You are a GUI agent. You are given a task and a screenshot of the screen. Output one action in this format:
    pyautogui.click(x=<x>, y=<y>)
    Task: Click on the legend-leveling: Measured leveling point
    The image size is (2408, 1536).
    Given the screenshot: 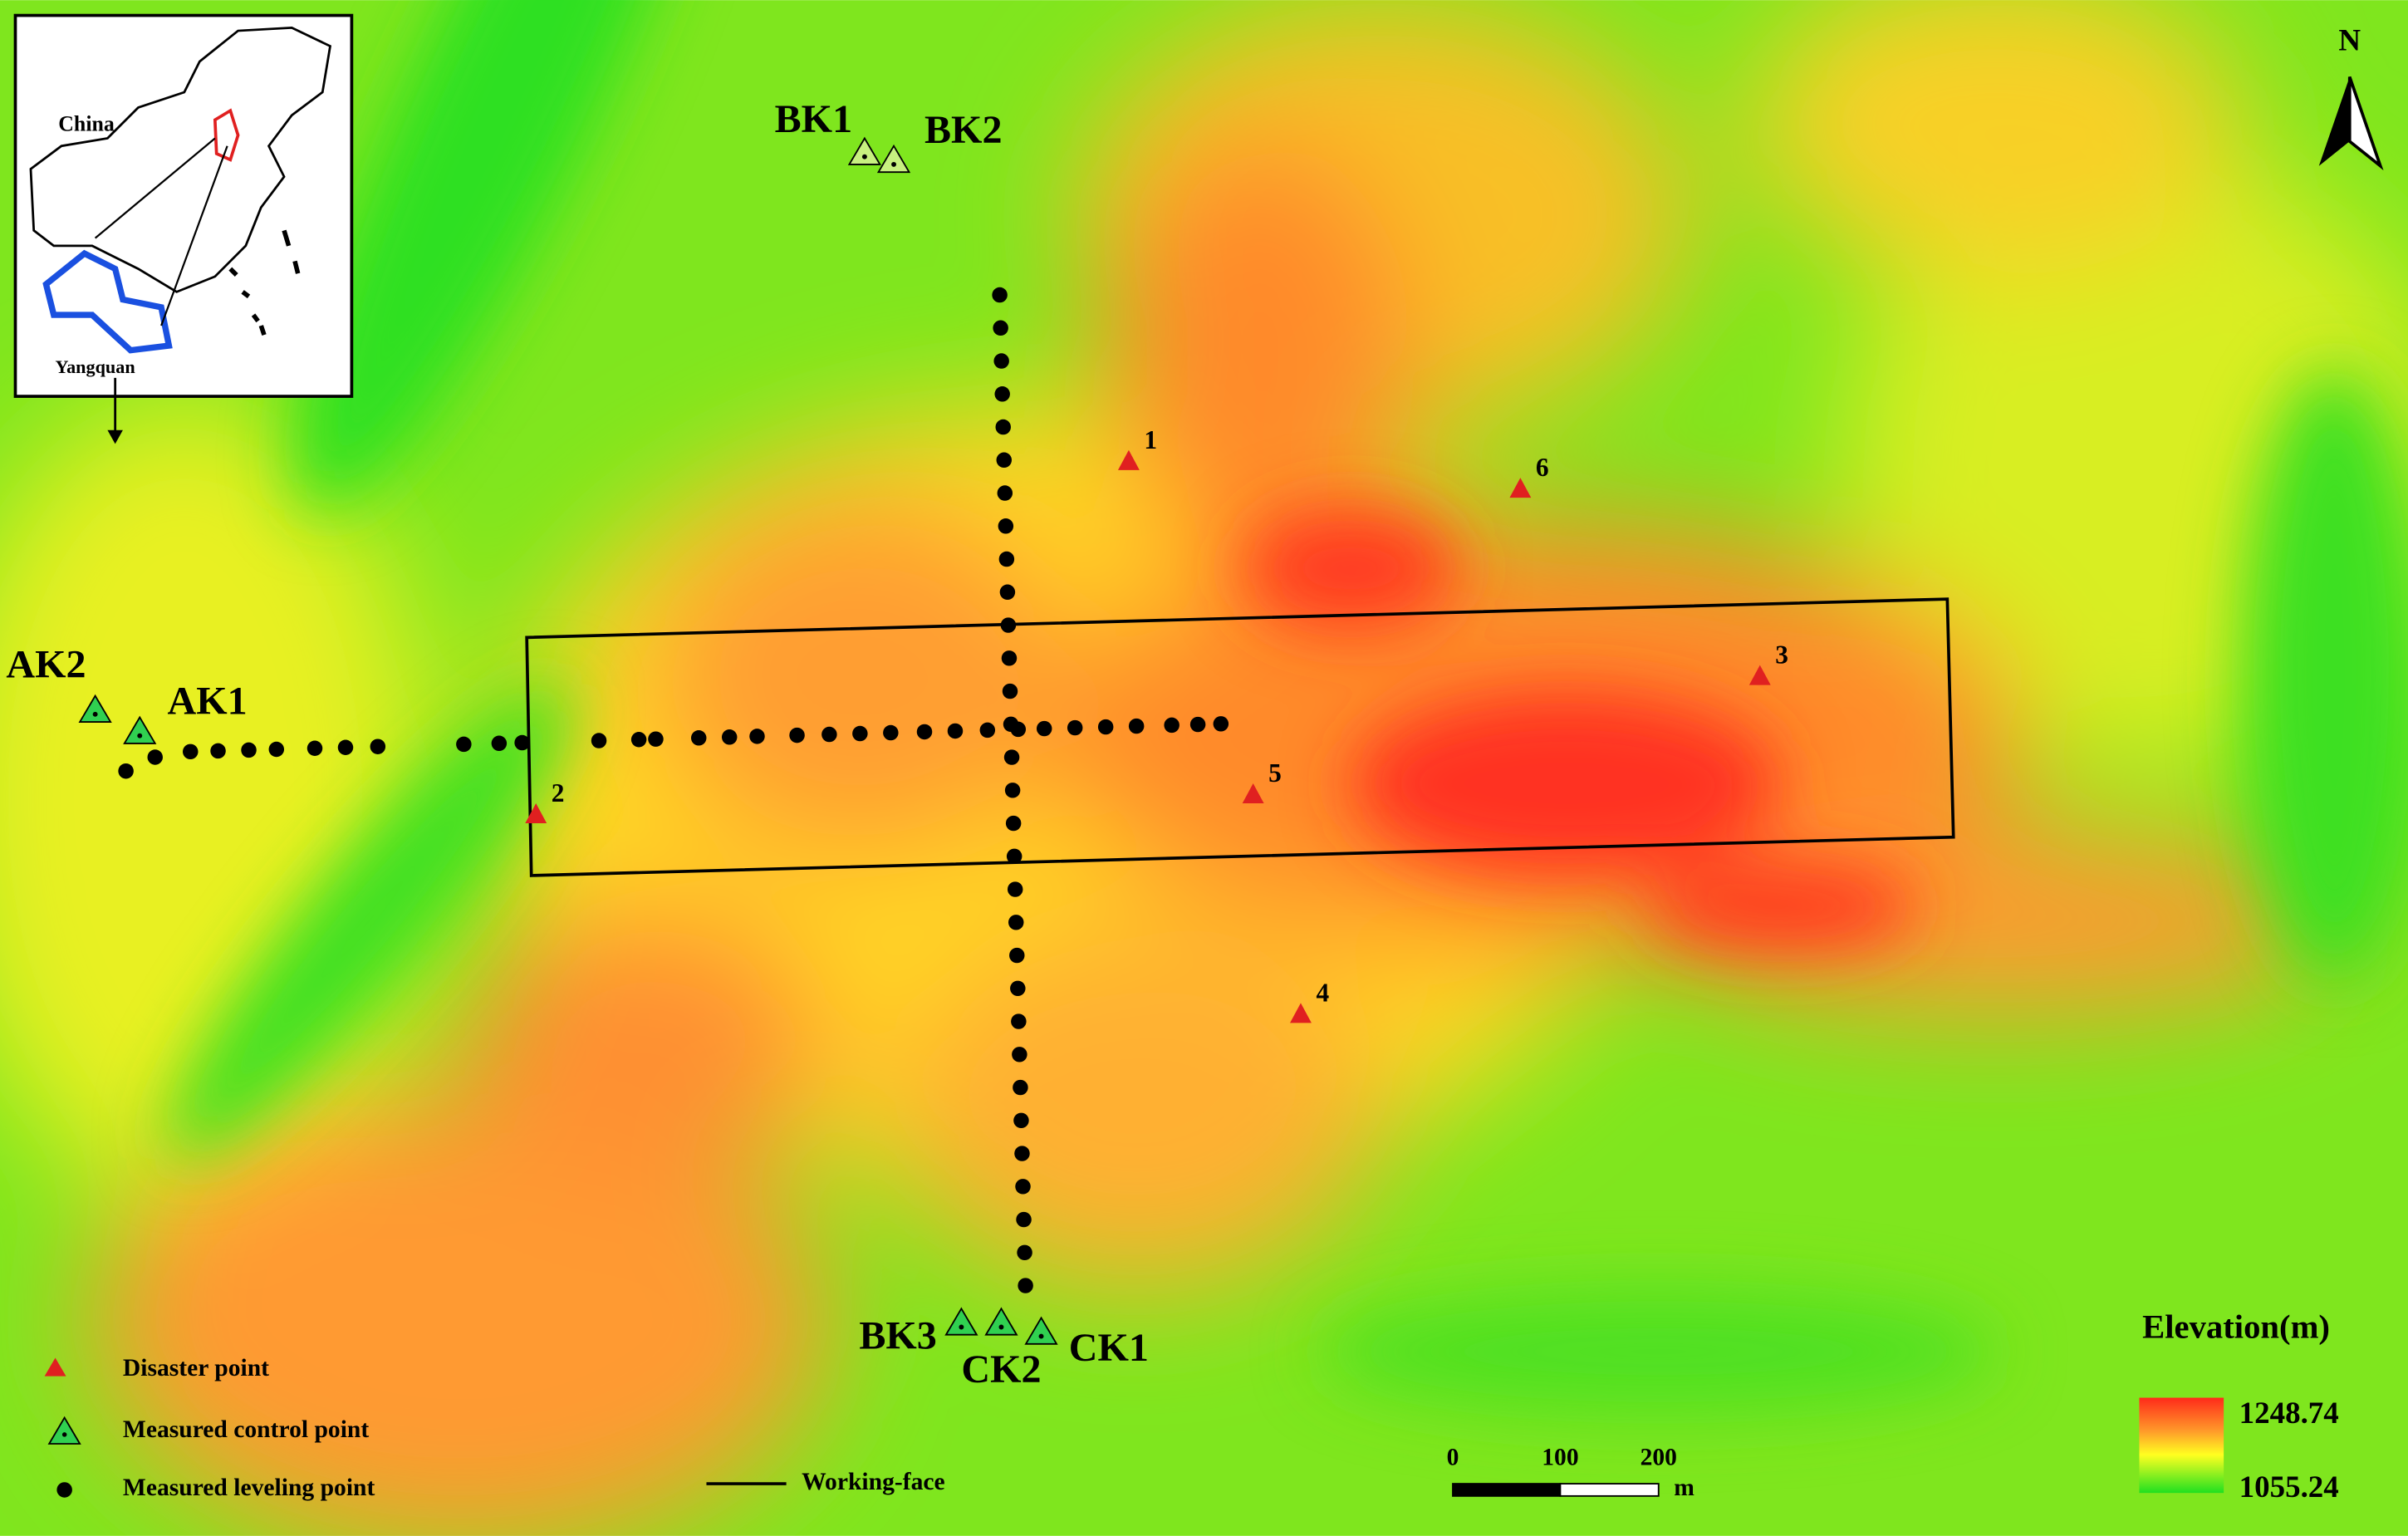 What is the action you would take?
    pyautogui.click(x=249, y=1488)
    